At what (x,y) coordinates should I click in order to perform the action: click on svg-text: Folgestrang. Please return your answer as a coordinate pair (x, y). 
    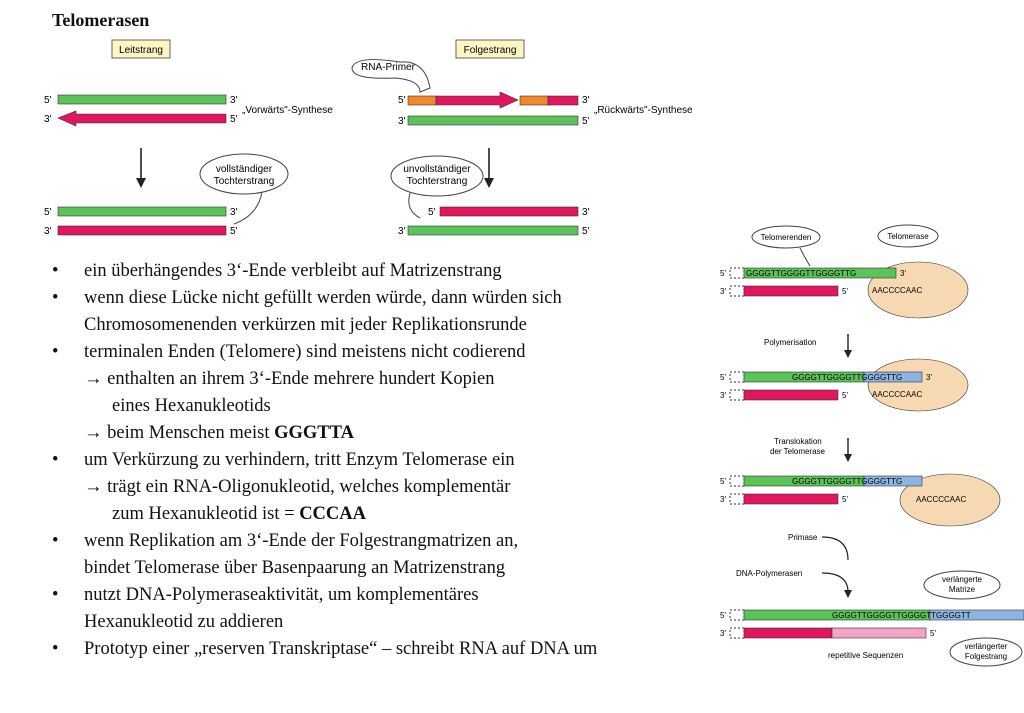
    Looking at the image, I should click on (986, 656).